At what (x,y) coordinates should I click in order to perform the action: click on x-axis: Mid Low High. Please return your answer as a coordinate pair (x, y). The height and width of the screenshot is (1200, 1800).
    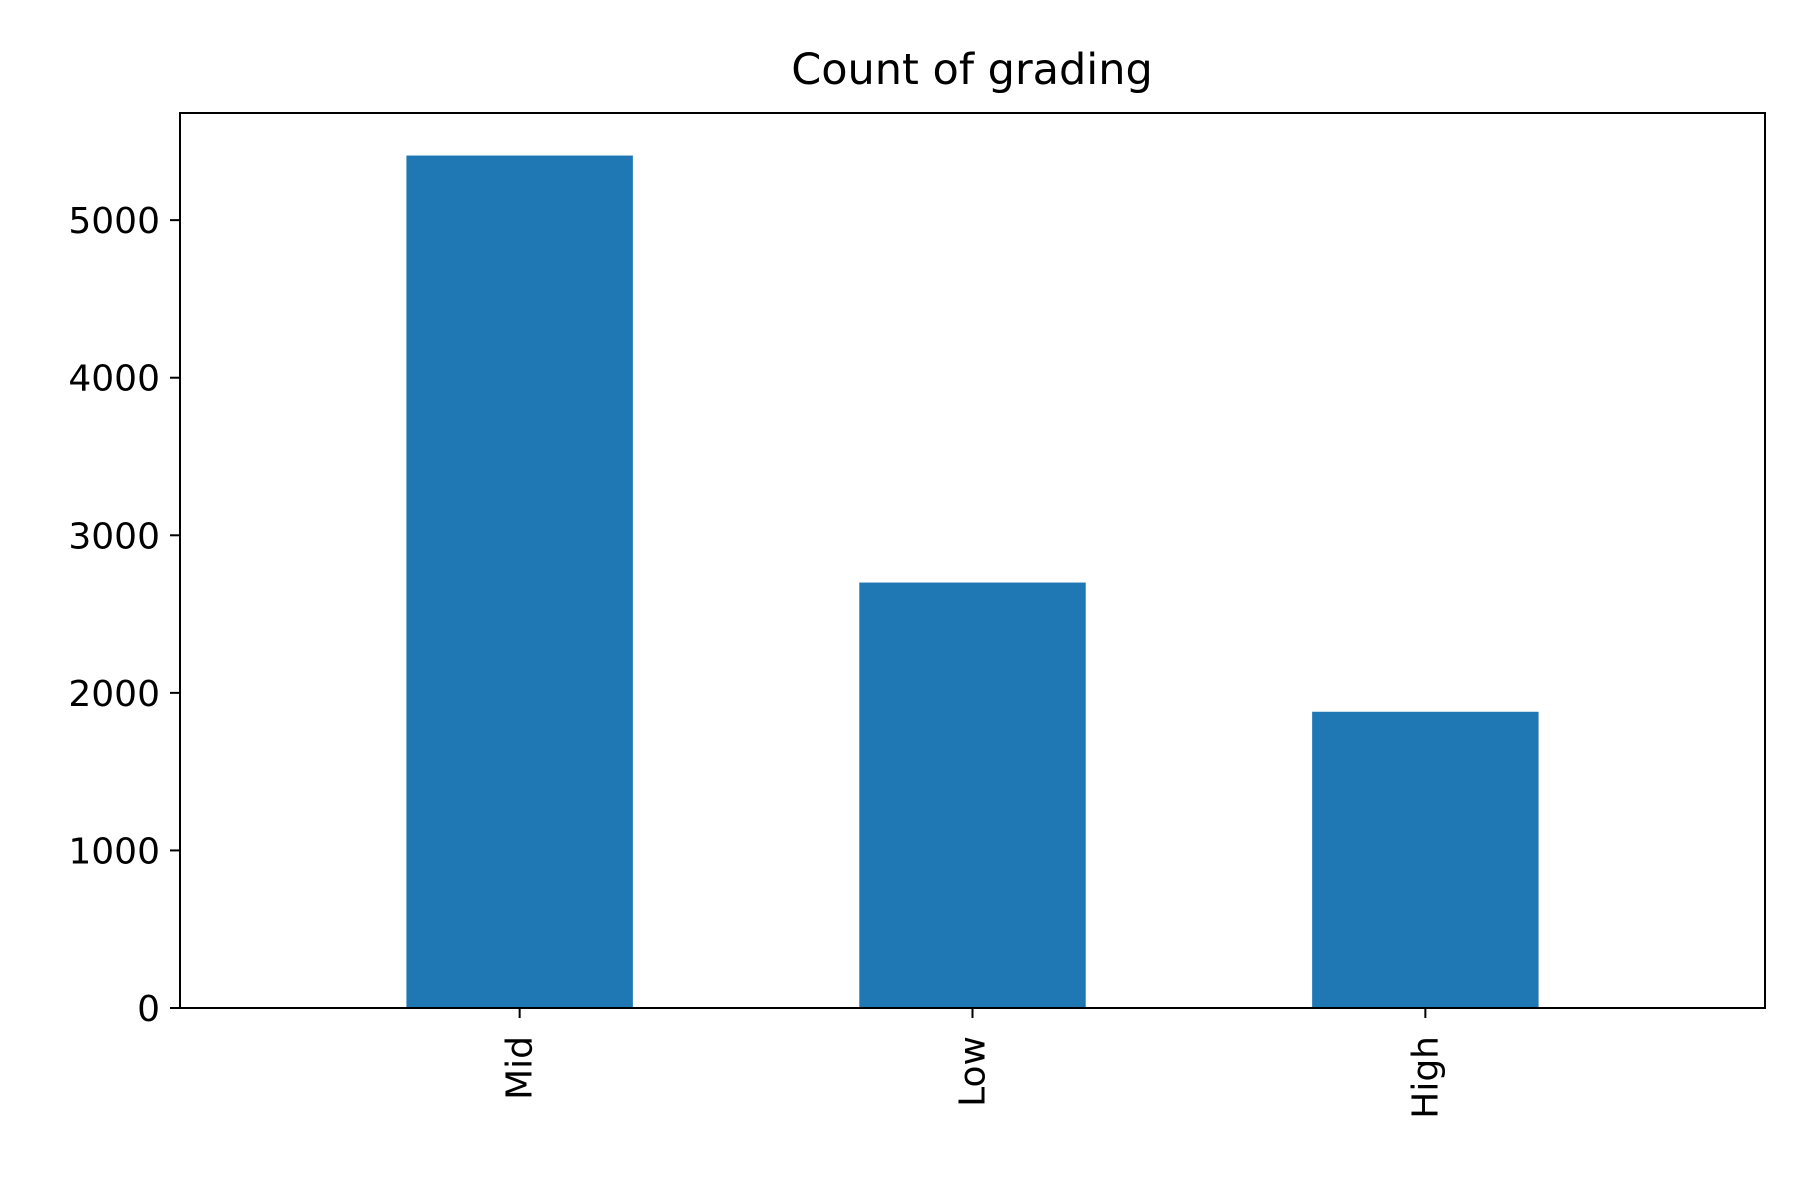
    Looking at the image, I should click on (973, 1063).